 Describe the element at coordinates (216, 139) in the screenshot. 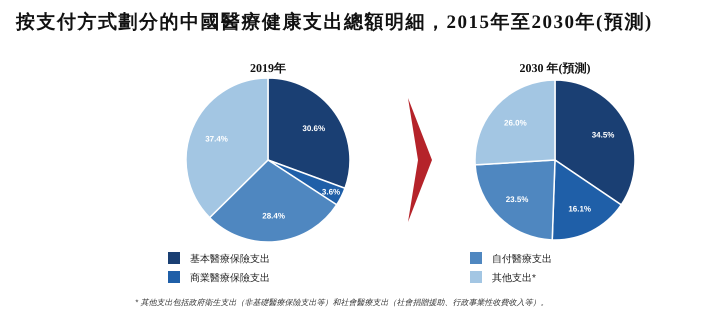

I see `data-label: 37.4%` at that location.